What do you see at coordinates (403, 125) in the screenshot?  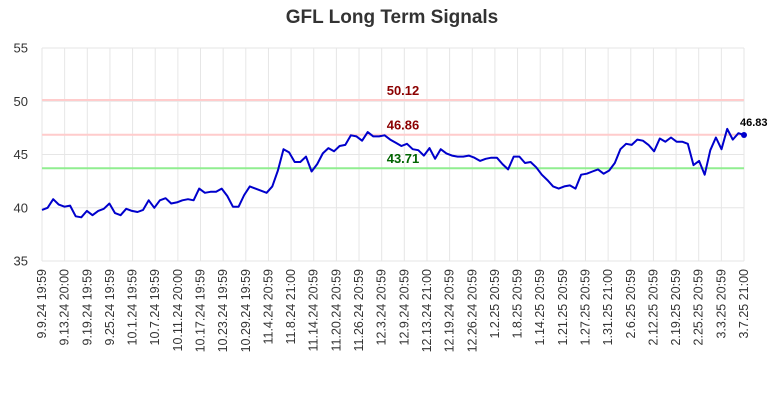 I see `reference-line-label: 46.86` at bounding box center [403, 125].